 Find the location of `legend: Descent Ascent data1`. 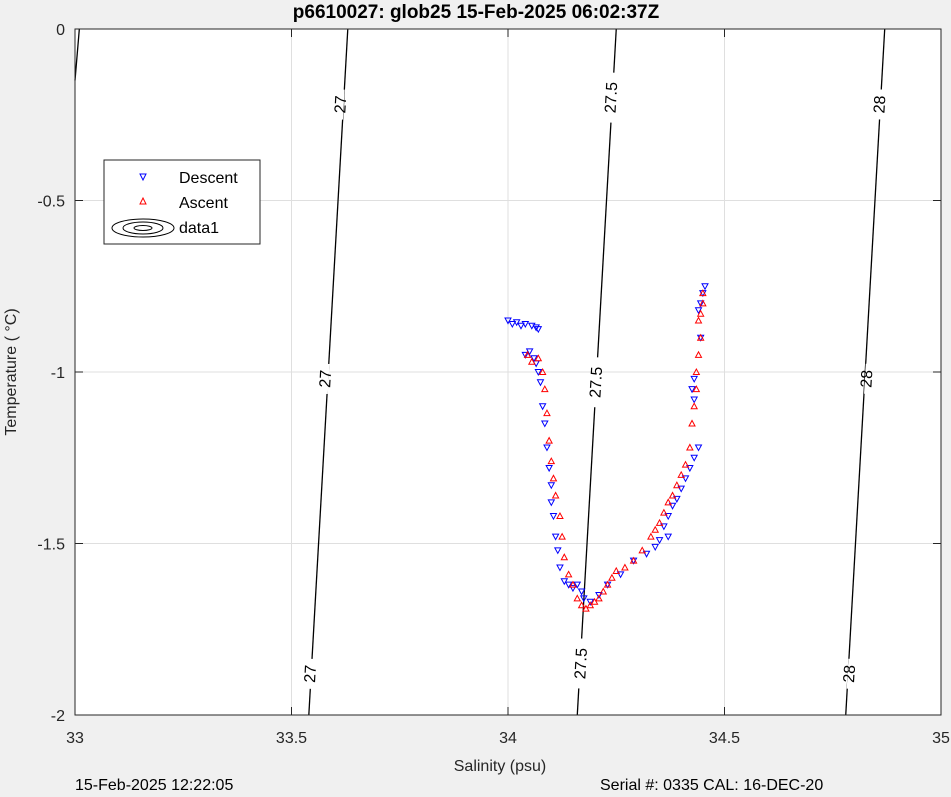

legend: Descent Ascent data1 is located at coordinates (182, 202).